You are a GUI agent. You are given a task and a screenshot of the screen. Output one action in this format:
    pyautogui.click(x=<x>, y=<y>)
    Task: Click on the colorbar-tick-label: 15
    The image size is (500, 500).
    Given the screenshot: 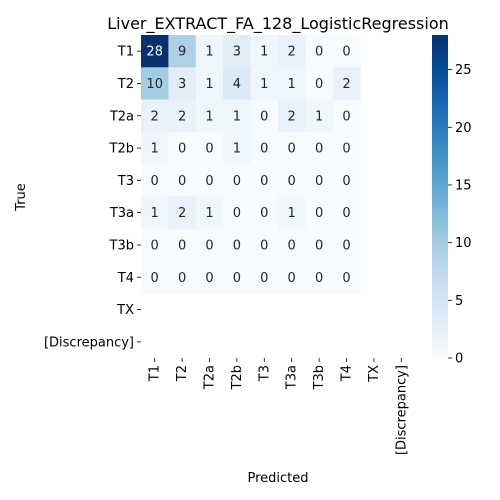 What is the action you would take?
    pyautogui.click(x=463, y=185)
    